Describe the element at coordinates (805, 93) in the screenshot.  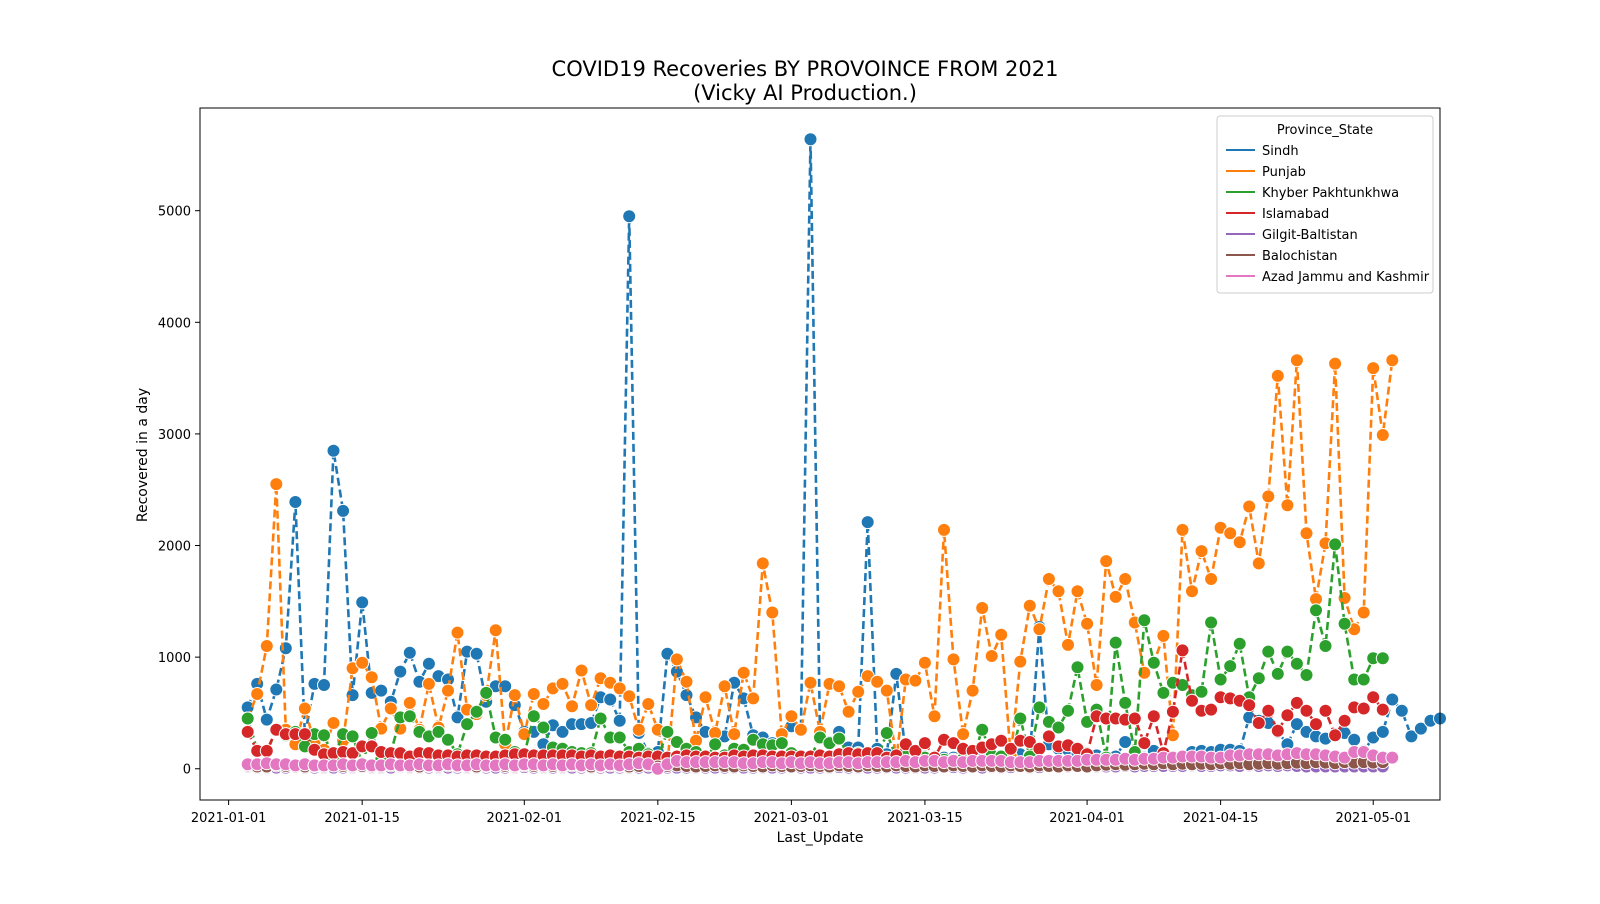
I see `chart-subtitle: (Vicky AI Production.)` at that location.